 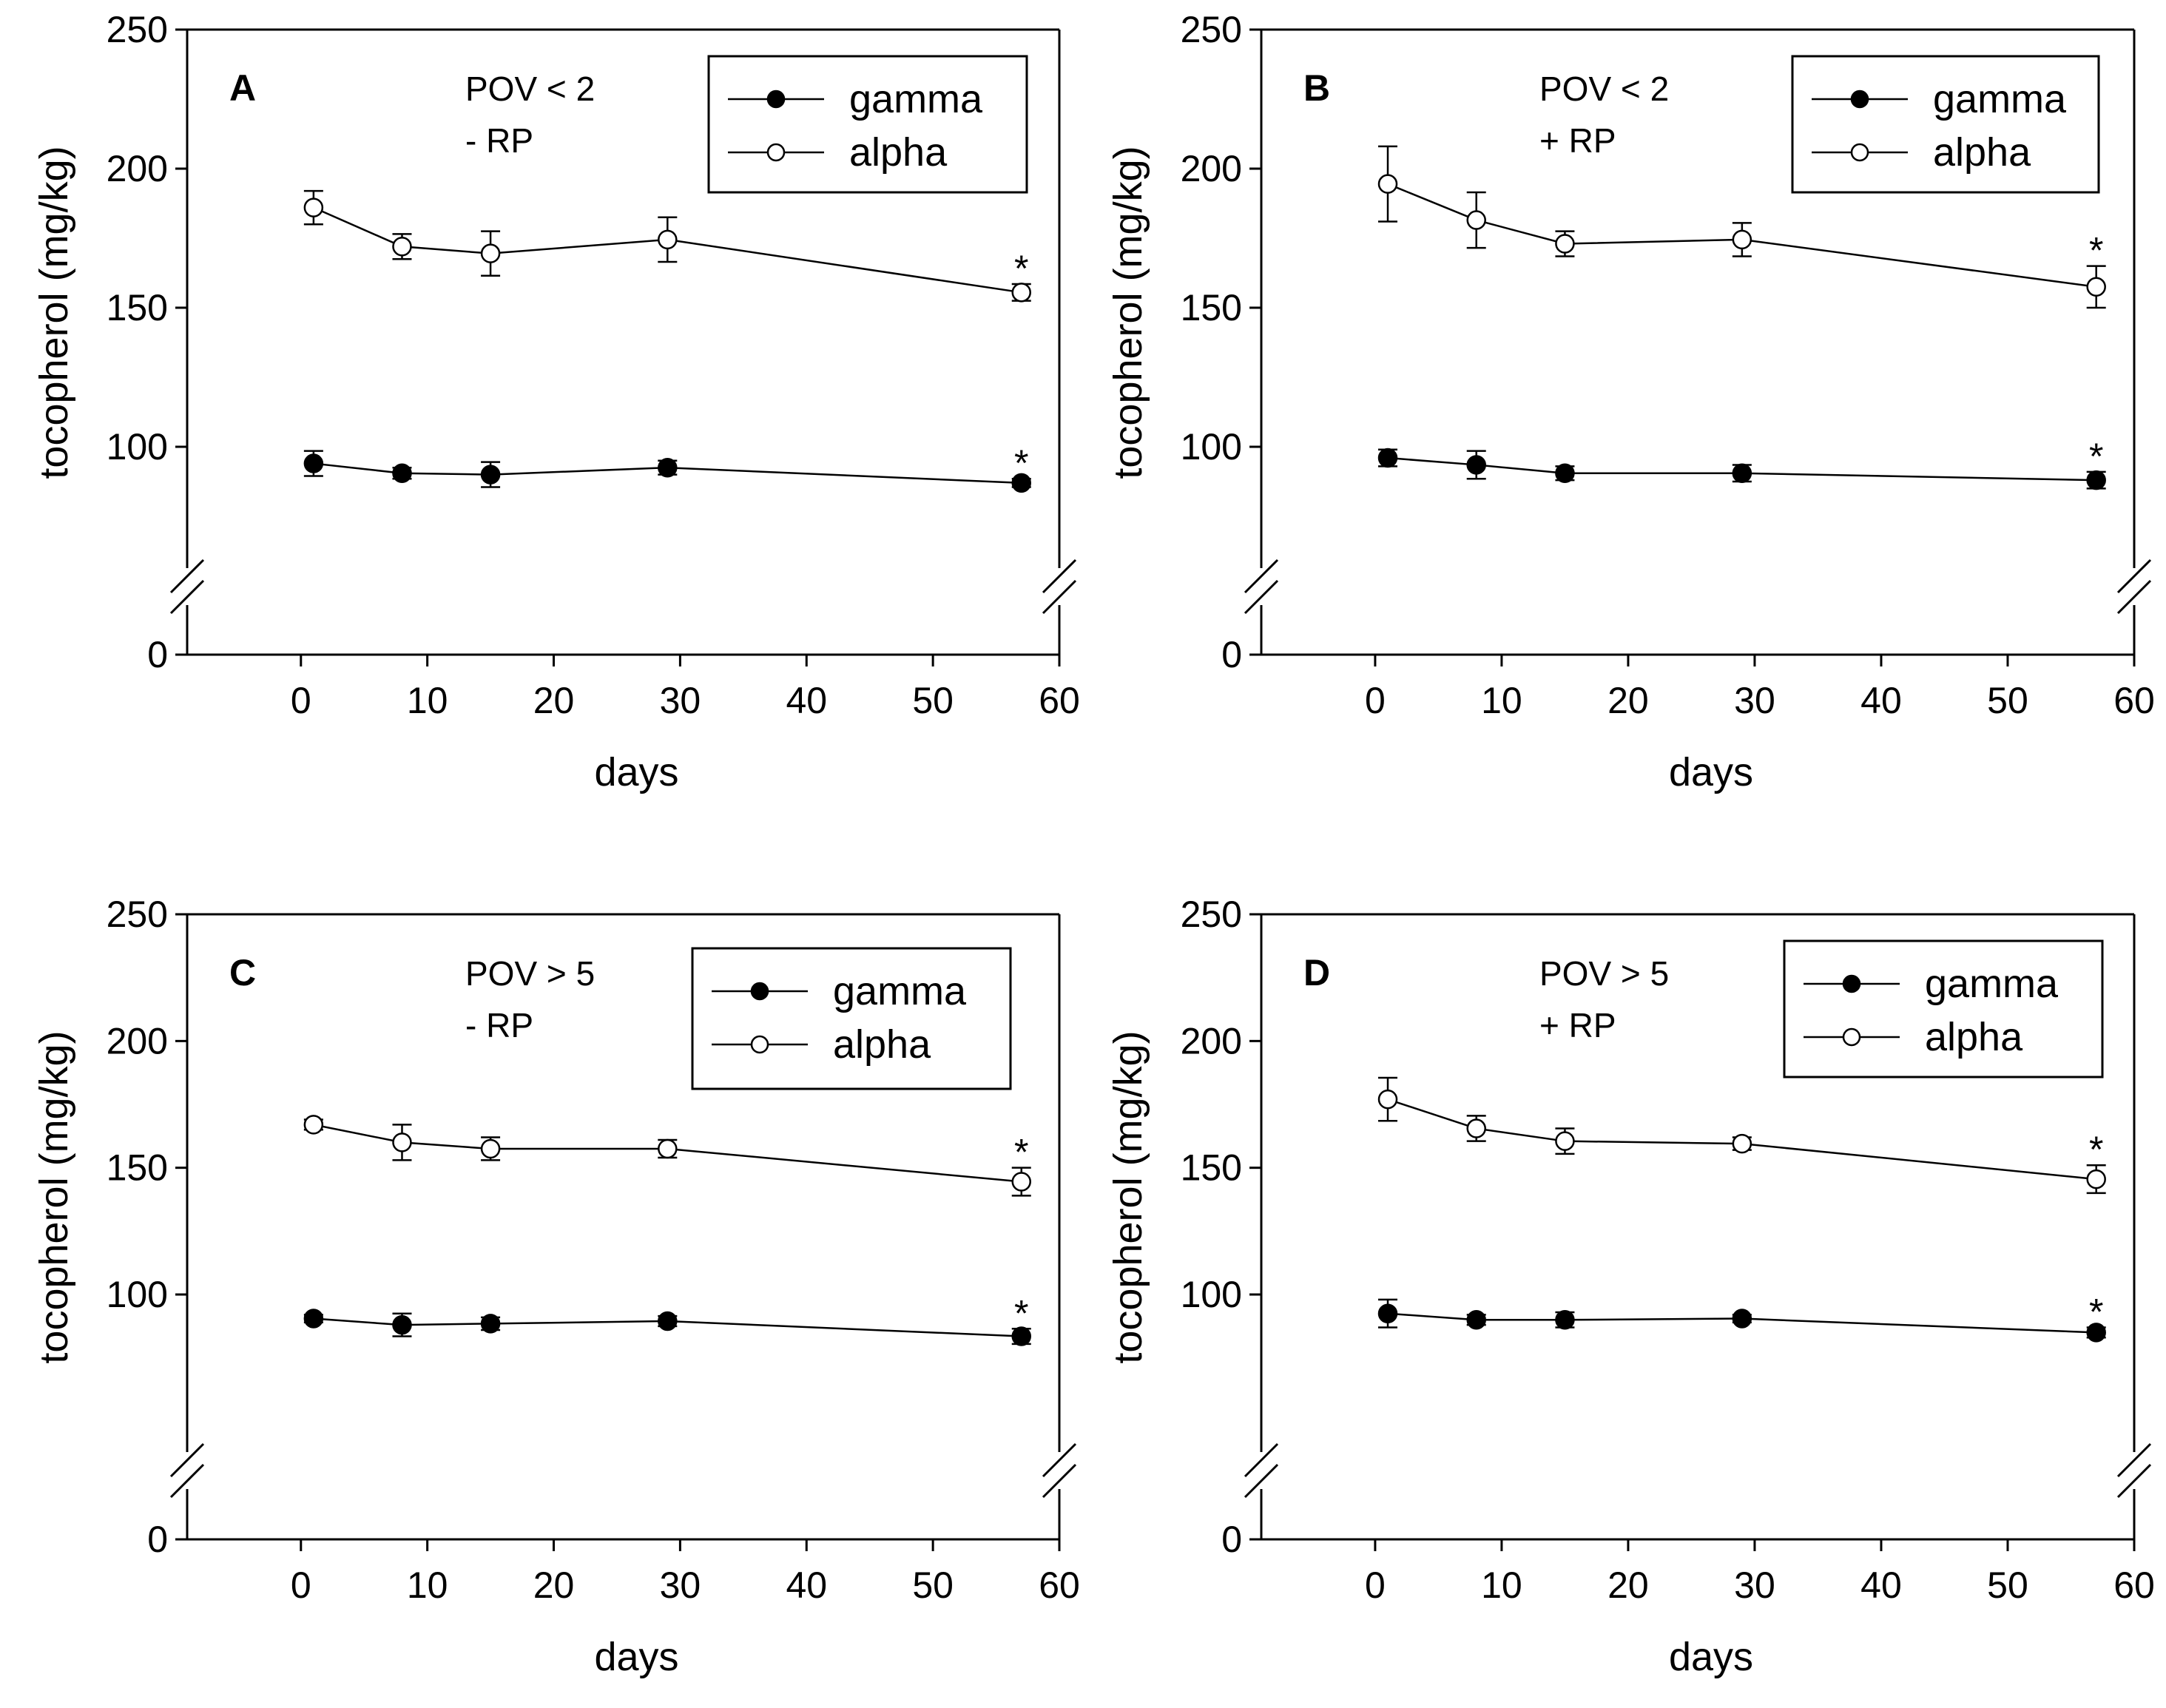 I want to click on condition-line-2: + RP, so click(x=1577, y=1025).